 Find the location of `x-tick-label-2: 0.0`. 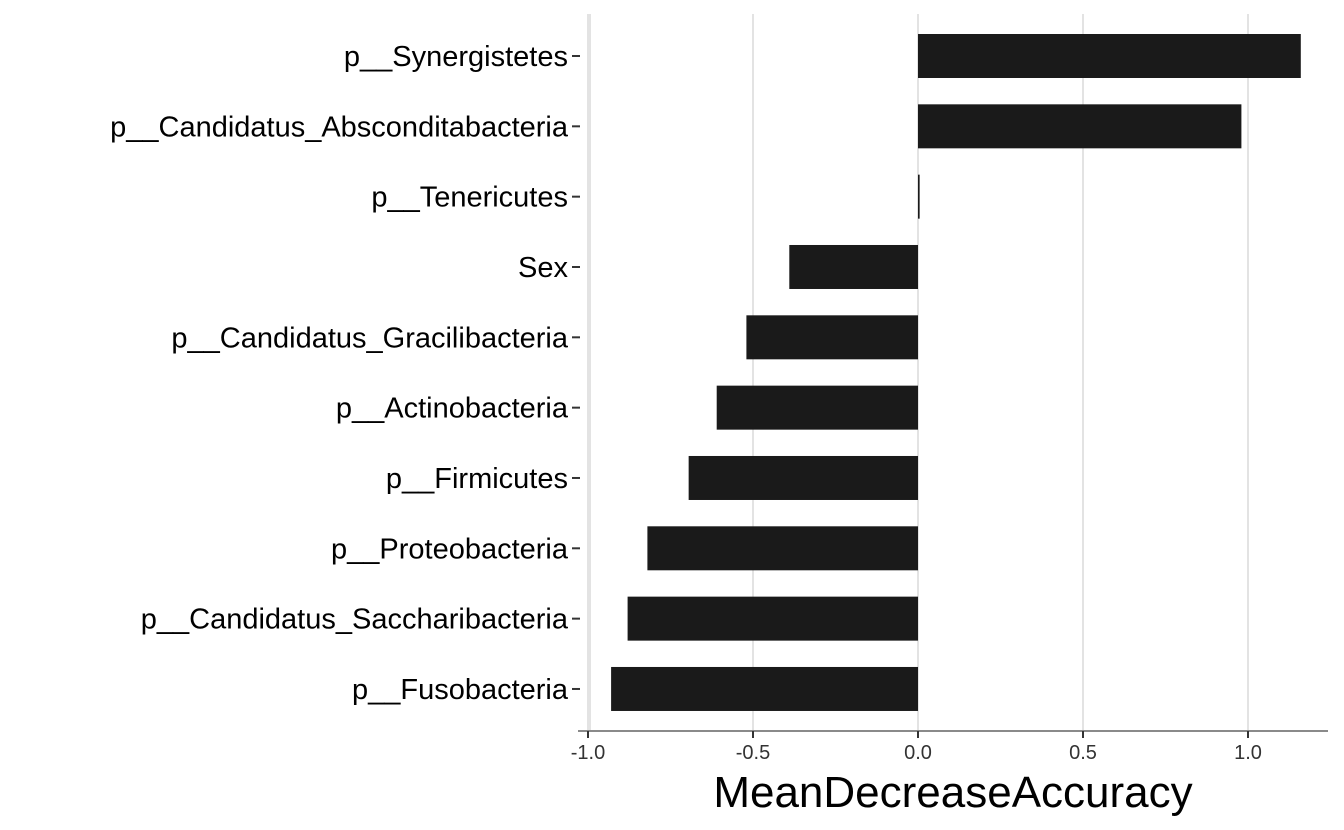

x-tick-label-2: 0.0 is located at coordinates (918, 753).